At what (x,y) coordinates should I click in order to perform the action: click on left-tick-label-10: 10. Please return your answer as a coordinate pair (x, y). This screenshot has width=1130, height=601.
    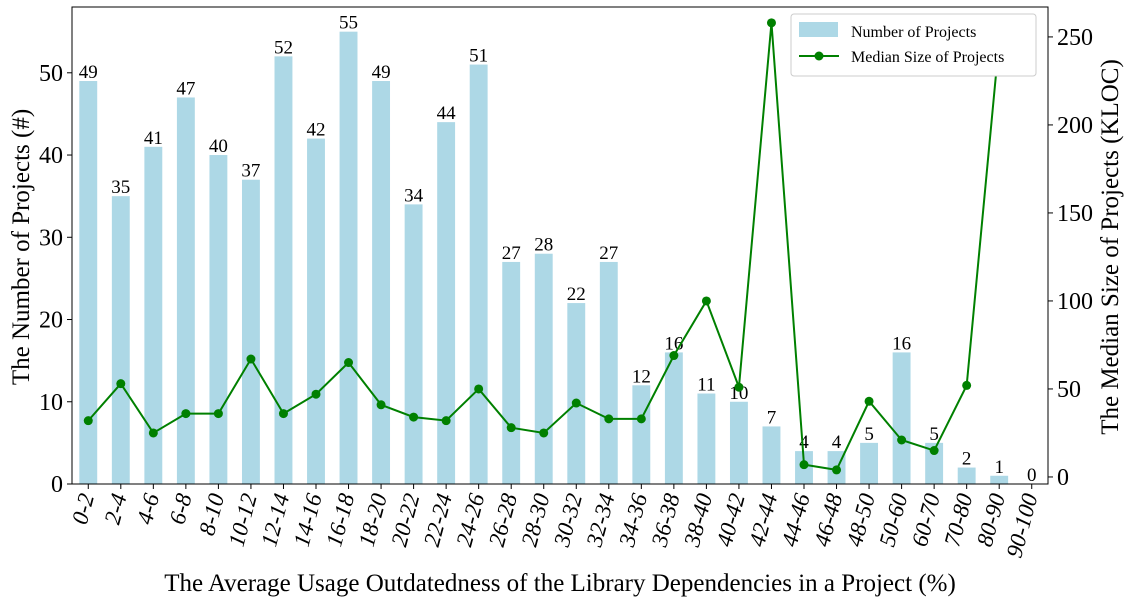
    Looking at the image, I should click on (51, 403).